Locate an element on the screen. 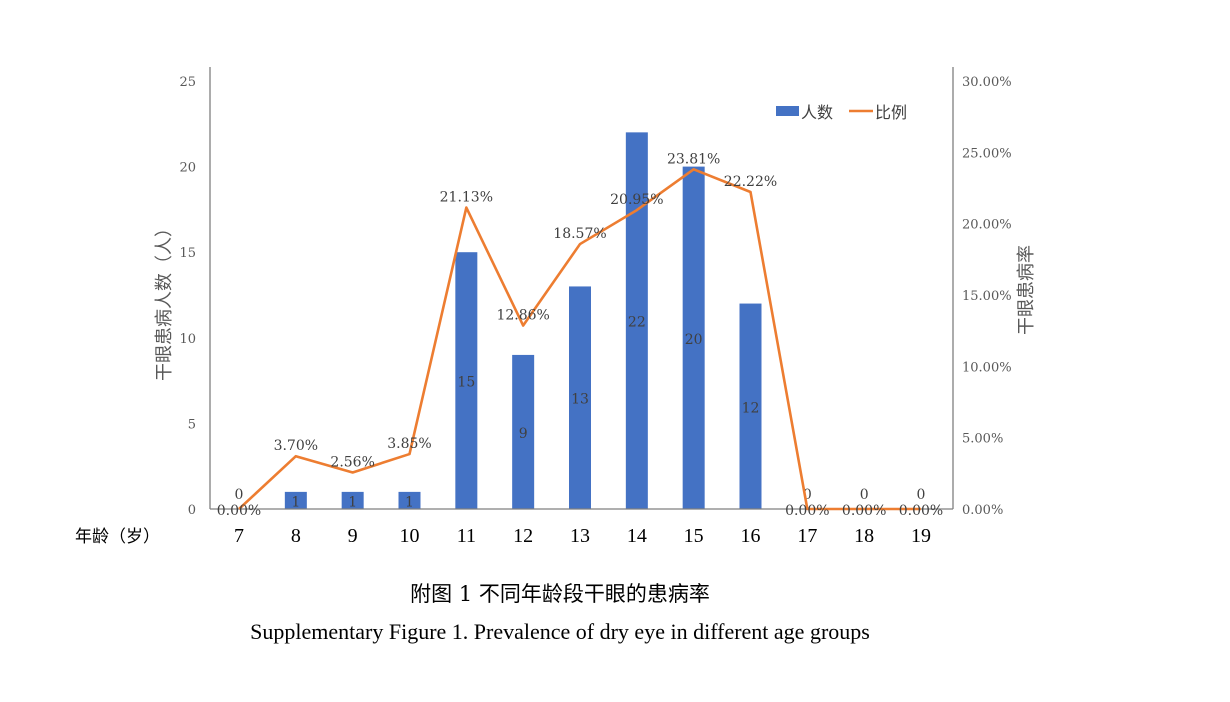 This screenshot has height=702, width=1230. x-tick-label: 17 is located at coordinates (807, 536).